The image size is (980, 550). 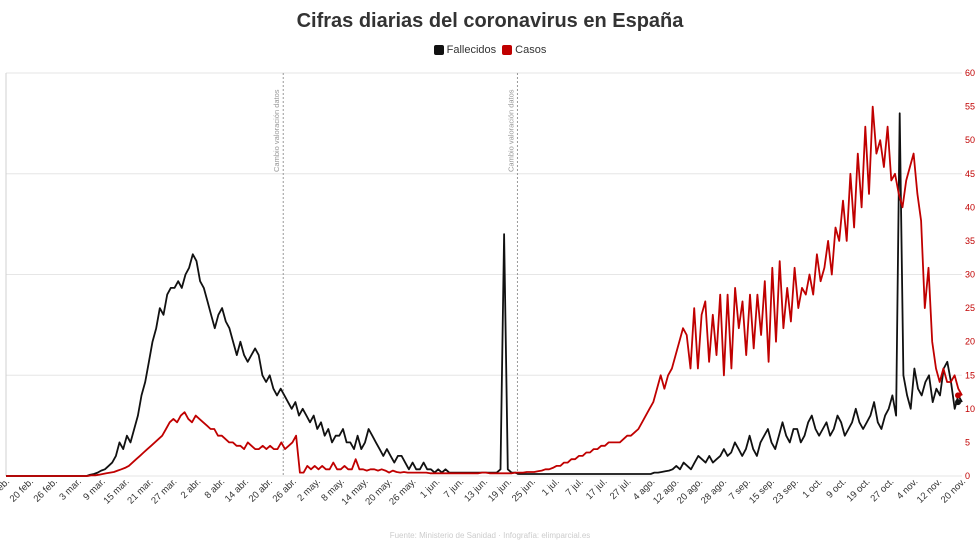 I want to click on x-tick: 27 jul., so click(x=621, y=489).